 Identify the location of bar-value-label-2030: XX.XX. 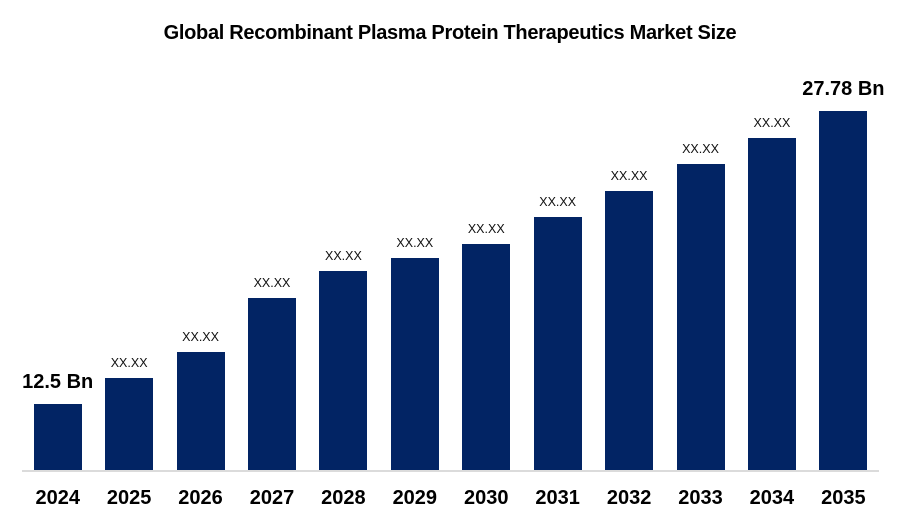
(486, 229).